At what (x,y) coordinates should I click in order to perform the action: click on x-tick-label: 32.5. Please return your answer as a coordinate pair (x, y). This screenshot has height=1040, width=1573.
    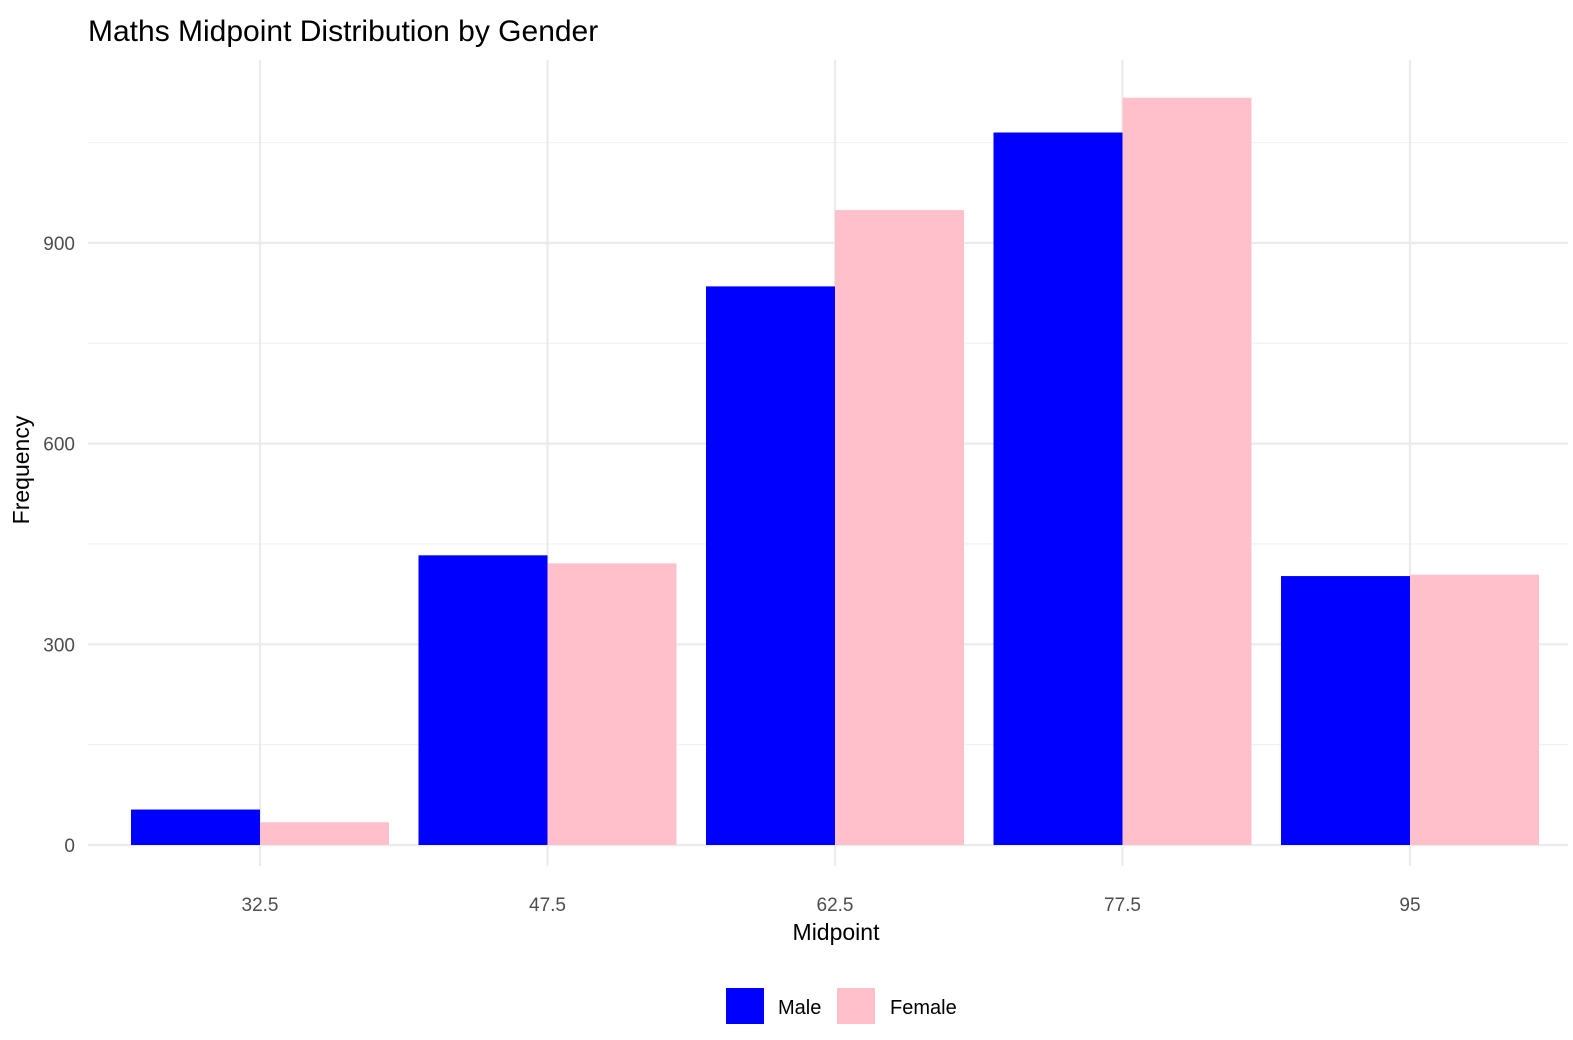
    Looking at the image, I should click on (260, 905).